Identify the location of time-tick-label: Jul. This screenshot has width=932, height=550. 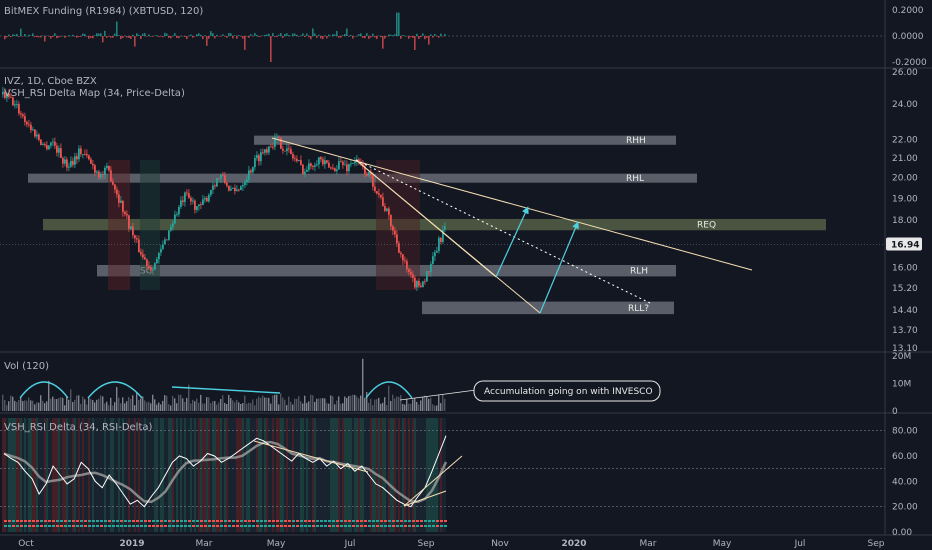
(350, 544).